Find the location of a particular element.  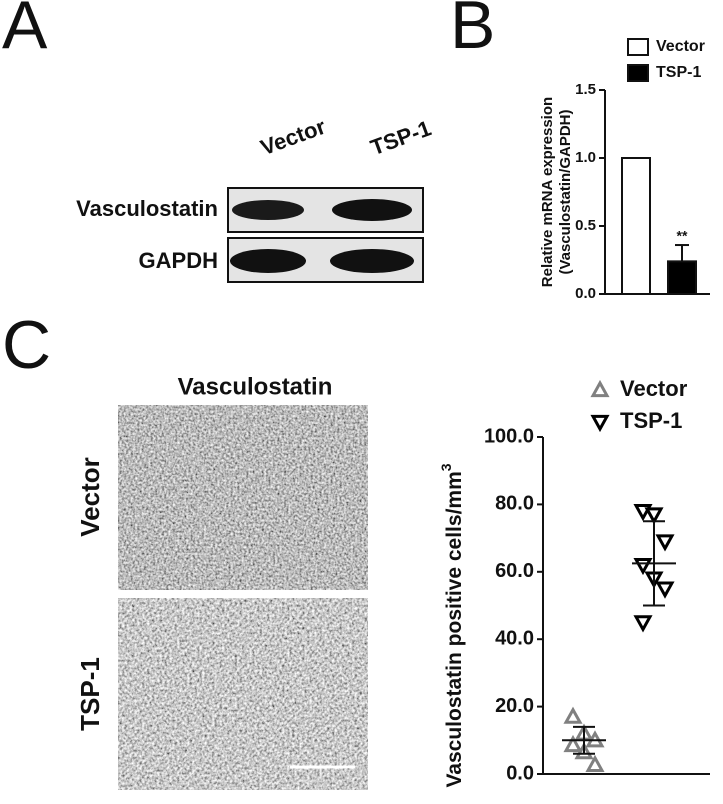

y-tick-label: 40.0 is located at coordinates (514, 638).